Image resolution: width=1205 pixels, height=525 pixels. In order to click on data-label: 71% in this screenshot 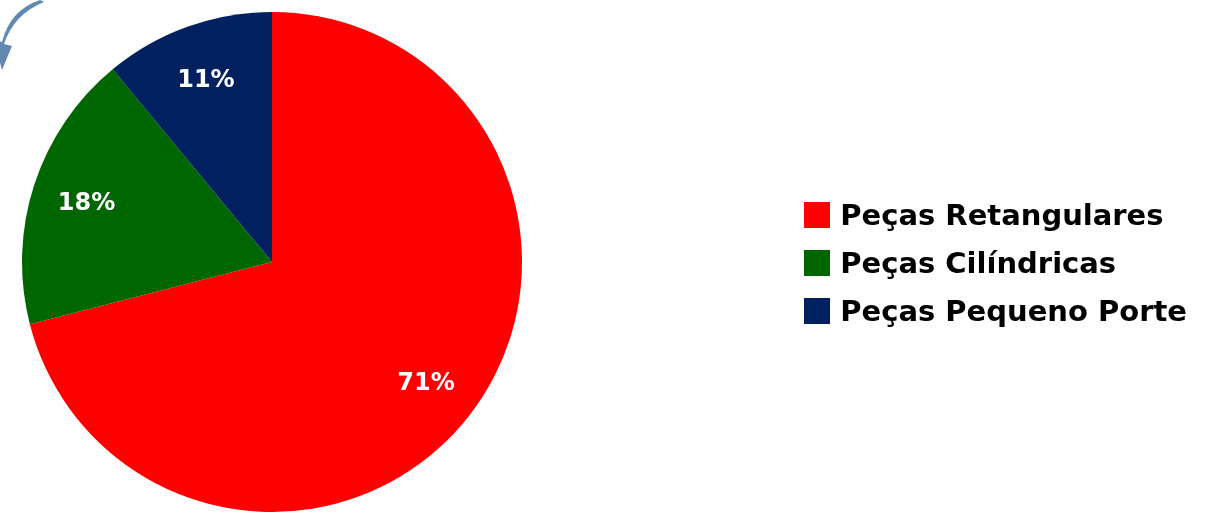, I will do `click(426, 381)`.